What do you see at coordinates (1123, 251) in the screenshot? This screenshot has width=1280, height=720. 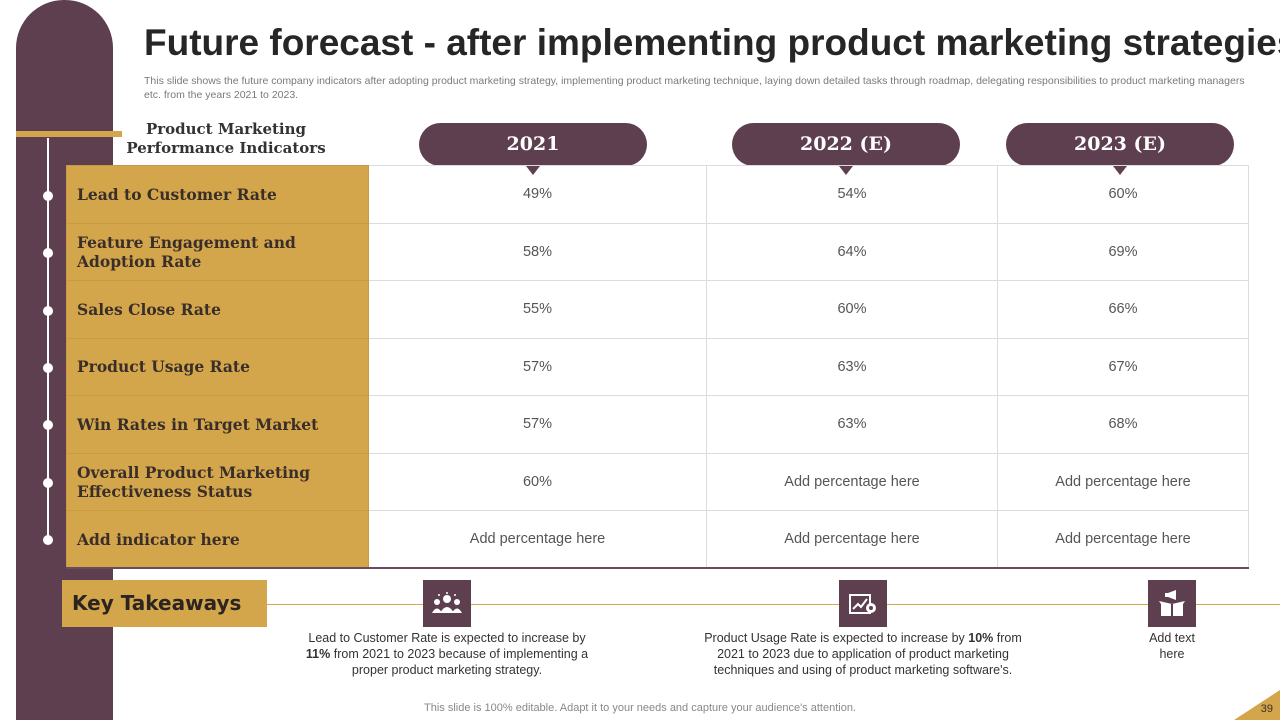 I see `value-2023: 69%` at bounding box center [1123, 251].